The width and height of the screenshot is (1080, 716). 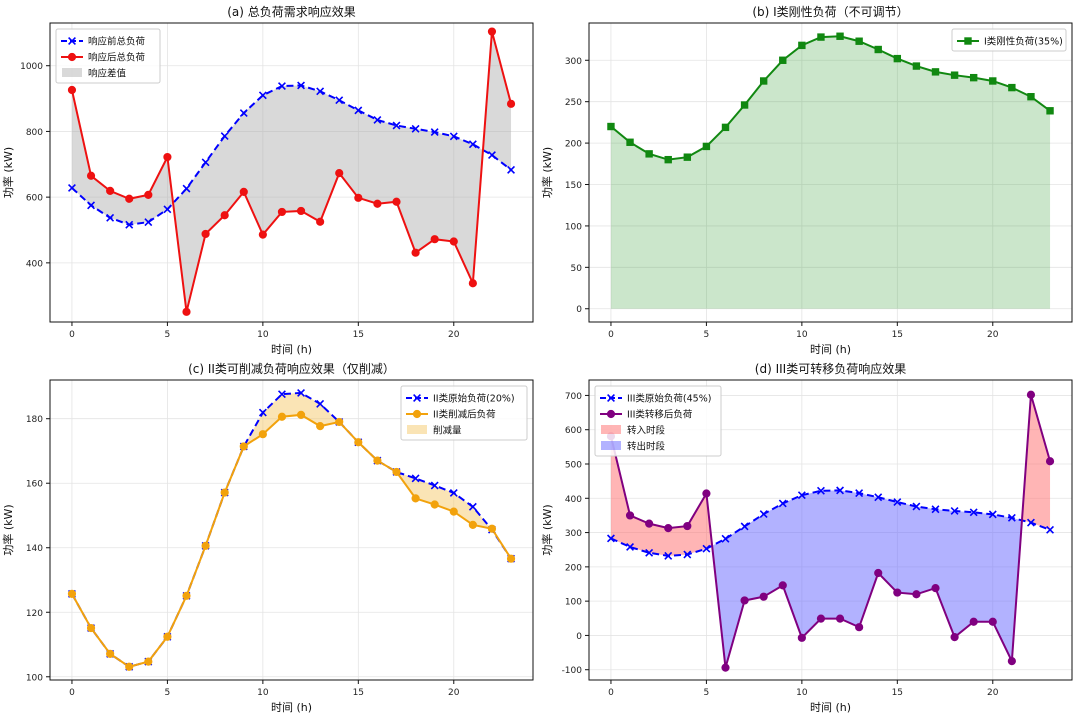 I want to click on y-tick-label: 600, so click(x=34, y=199).